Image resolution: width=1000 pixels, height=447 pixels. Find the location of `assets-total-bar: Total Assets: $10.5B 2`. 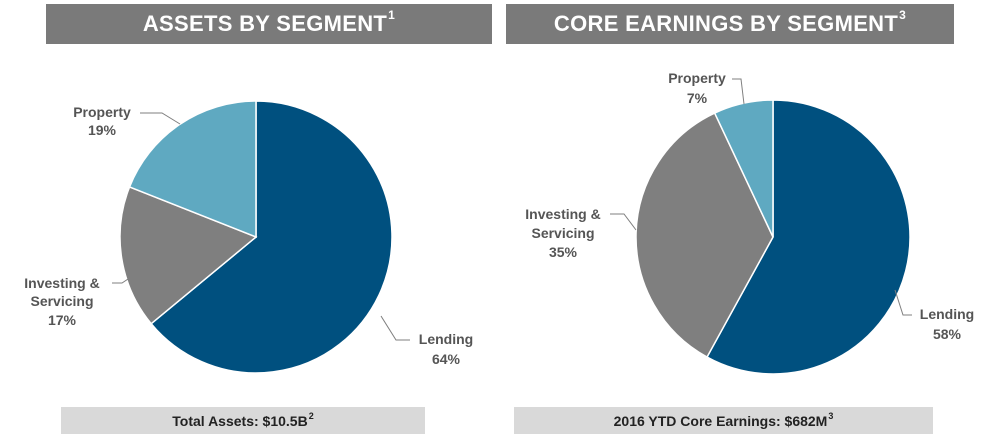

assets-total-bar: Total Assets: $10.5B 2 is located at coordinates (243, 420).